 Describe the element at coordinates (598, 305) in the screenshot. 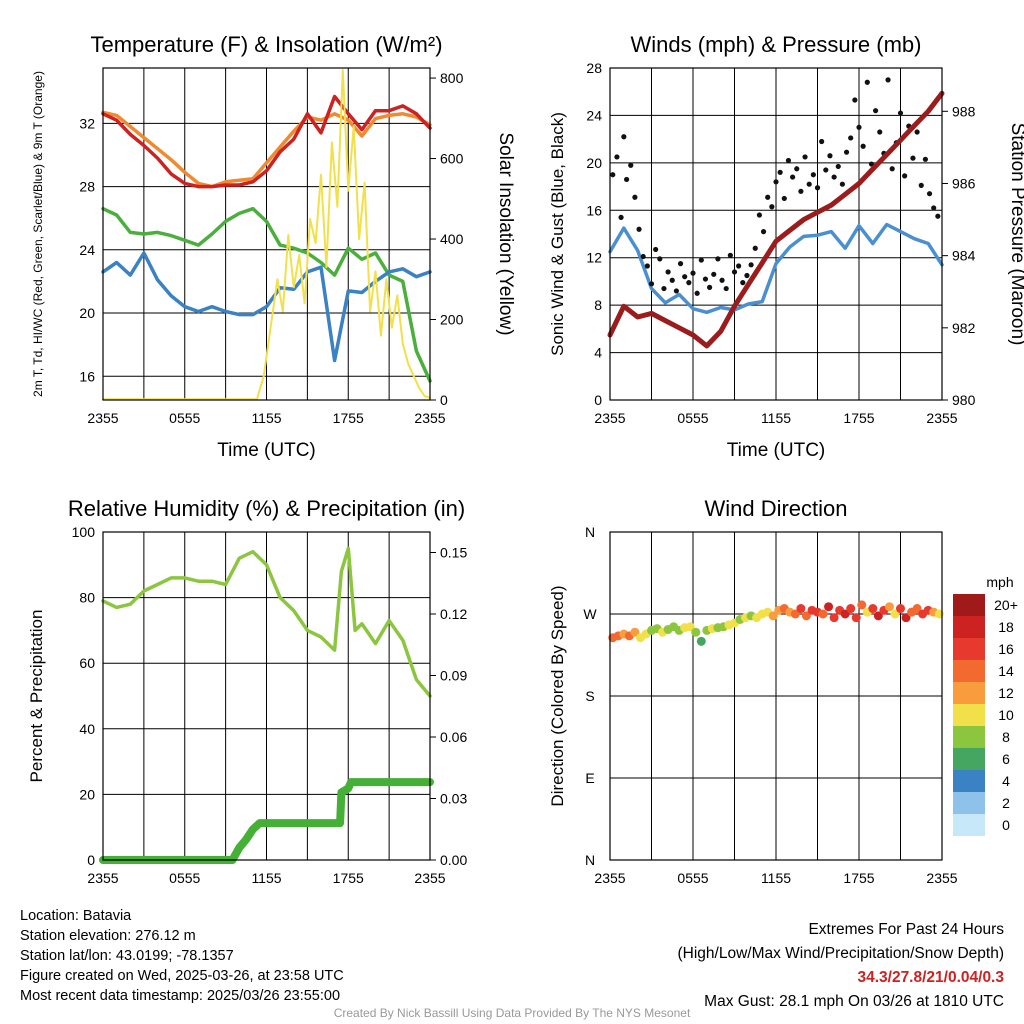

I see `panel-2-ytick-2: 8` at that location.